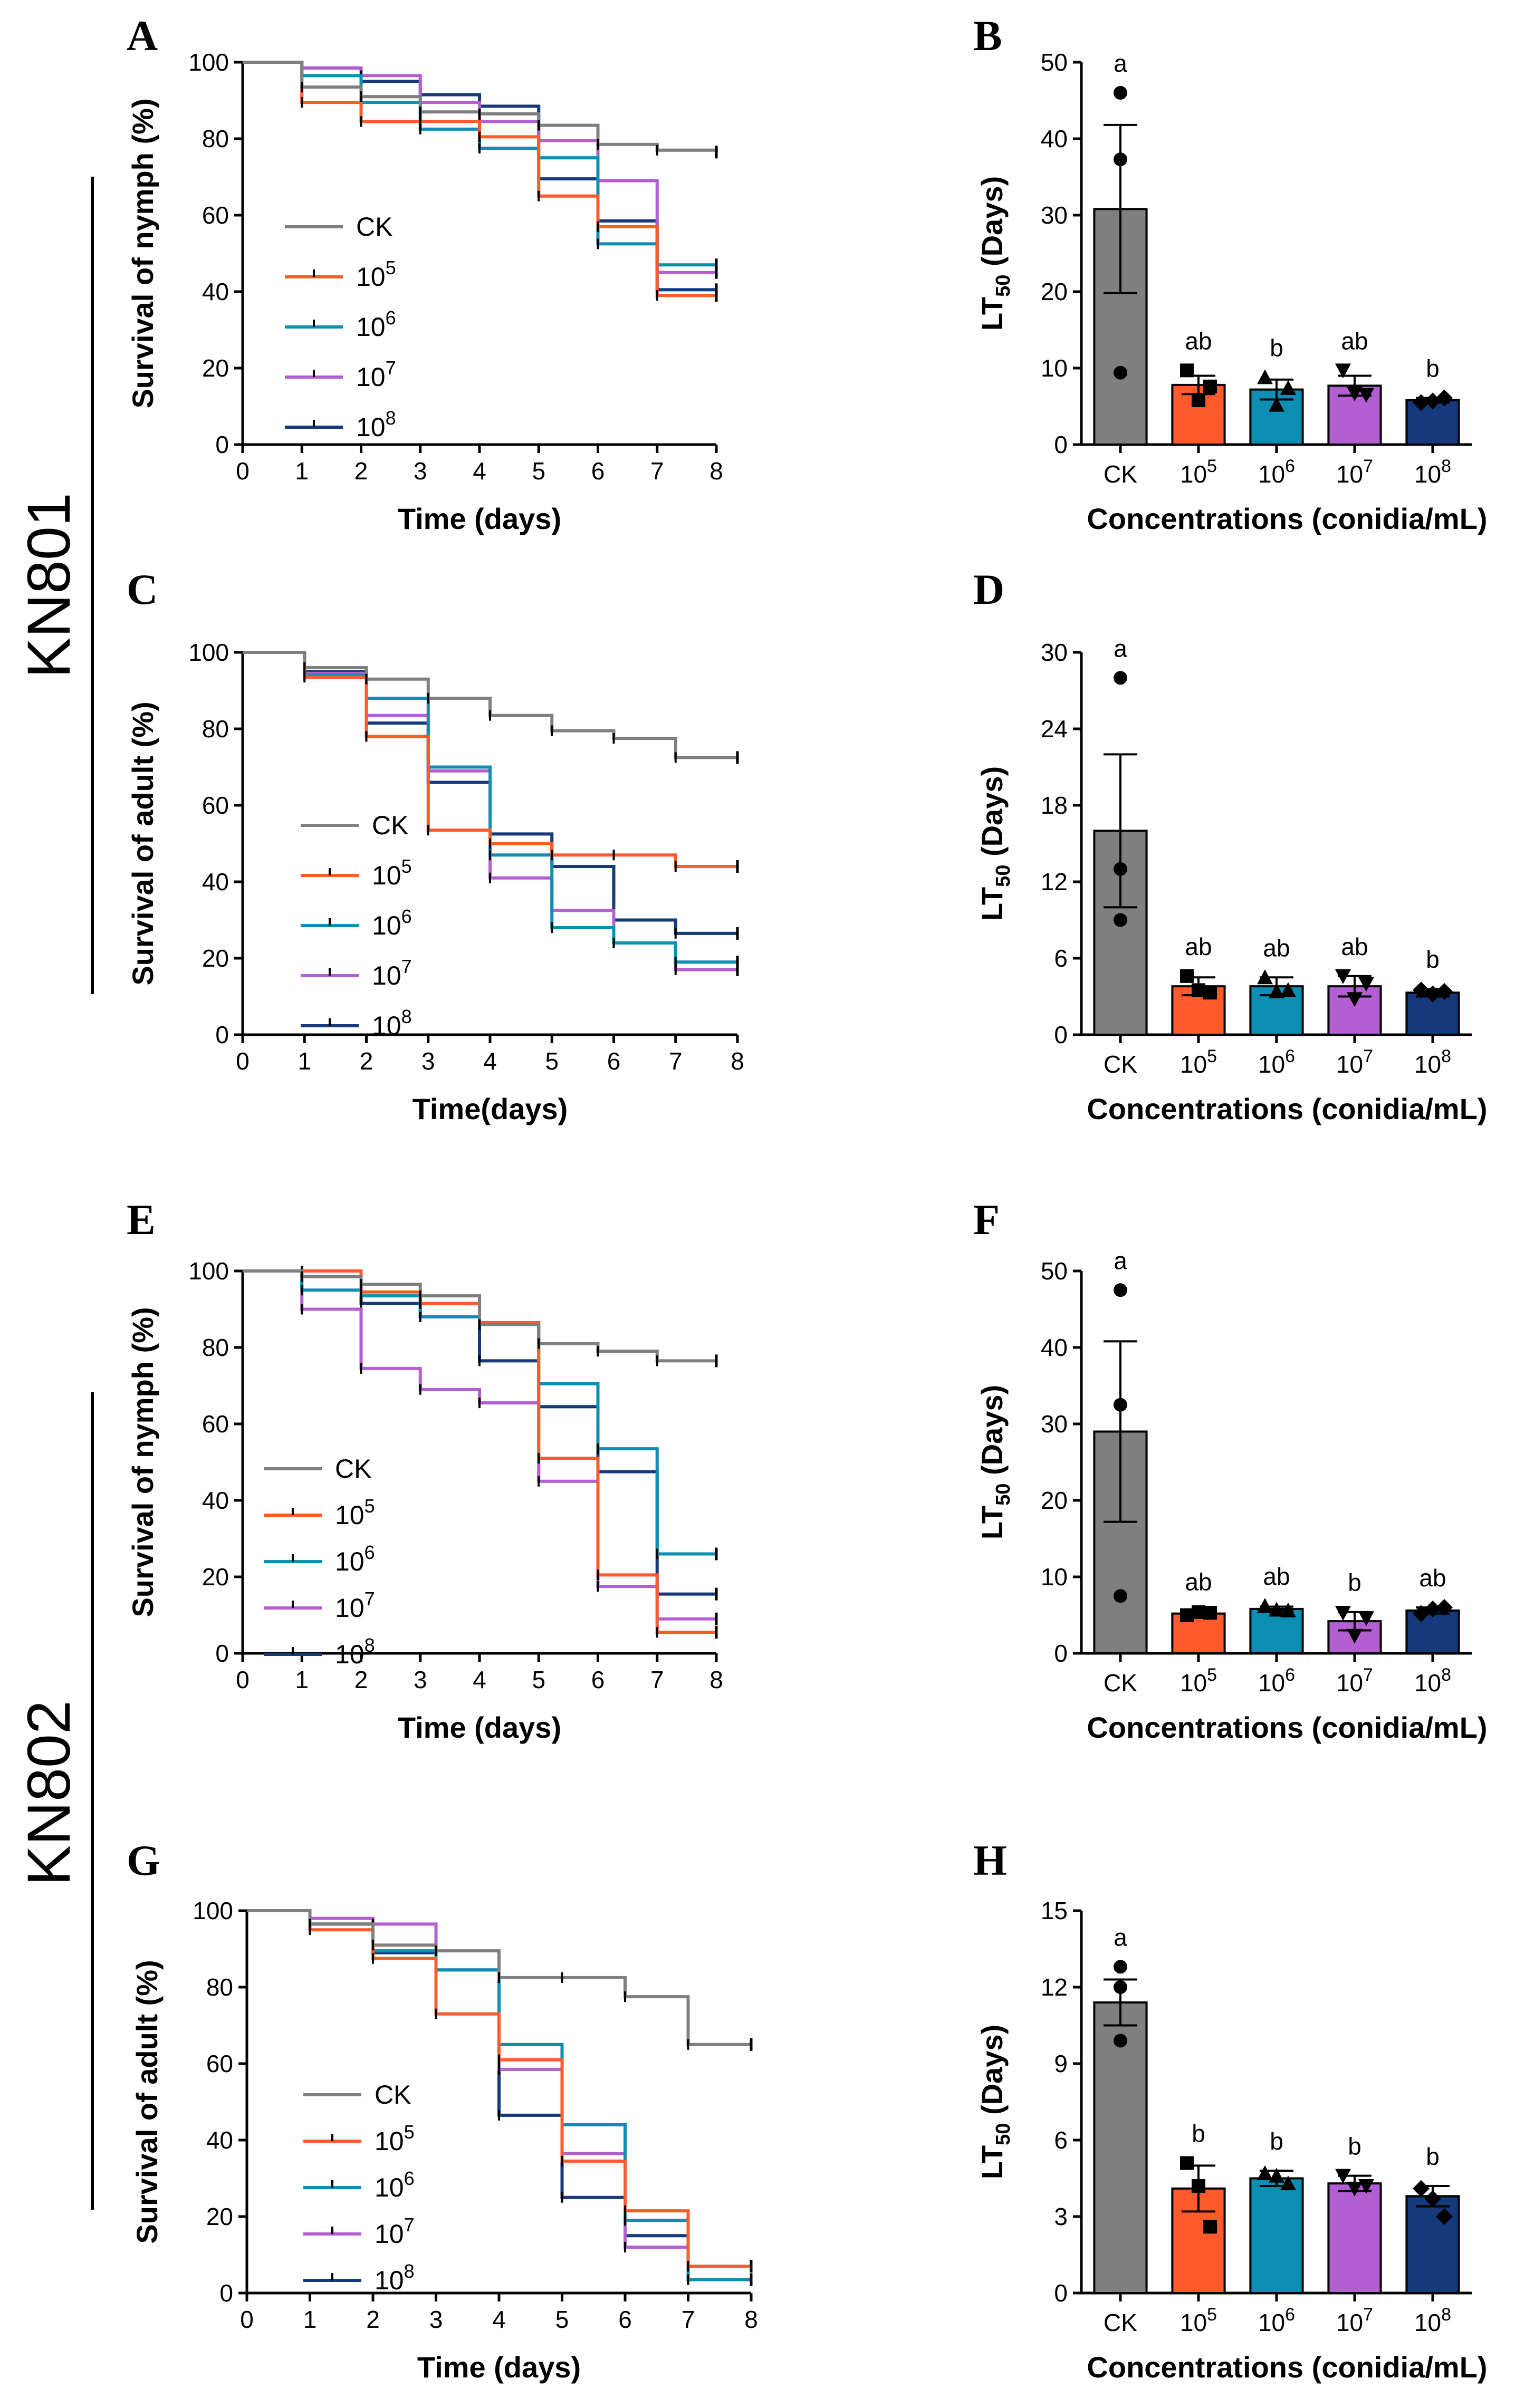  Describe the element at coordinates (992, 1435) in the screenshot. I see `y-axis-label-suffix: (Days)` at that location.